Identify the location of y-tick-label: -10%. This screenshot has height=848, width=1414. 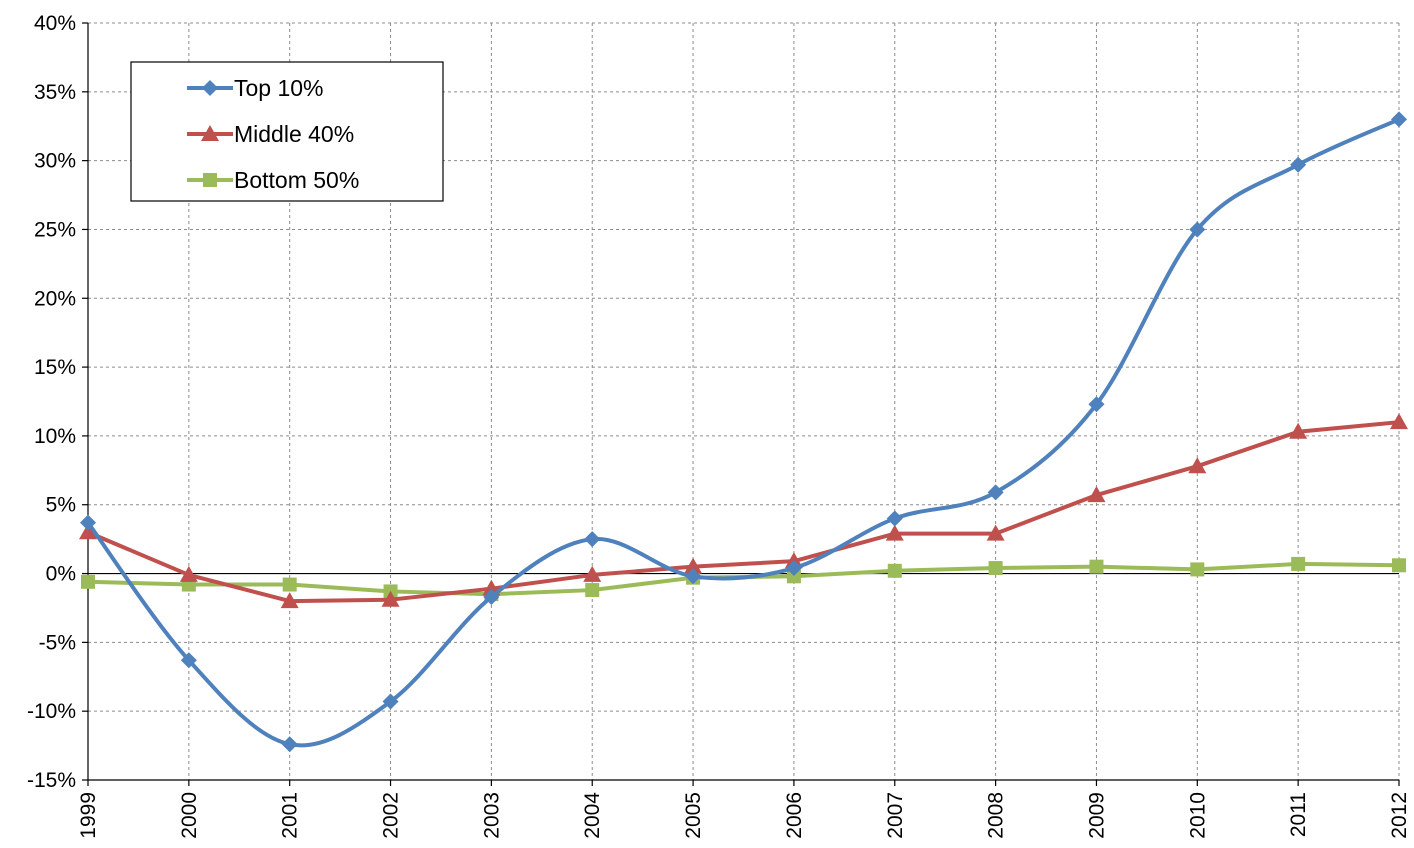
(51, 711).